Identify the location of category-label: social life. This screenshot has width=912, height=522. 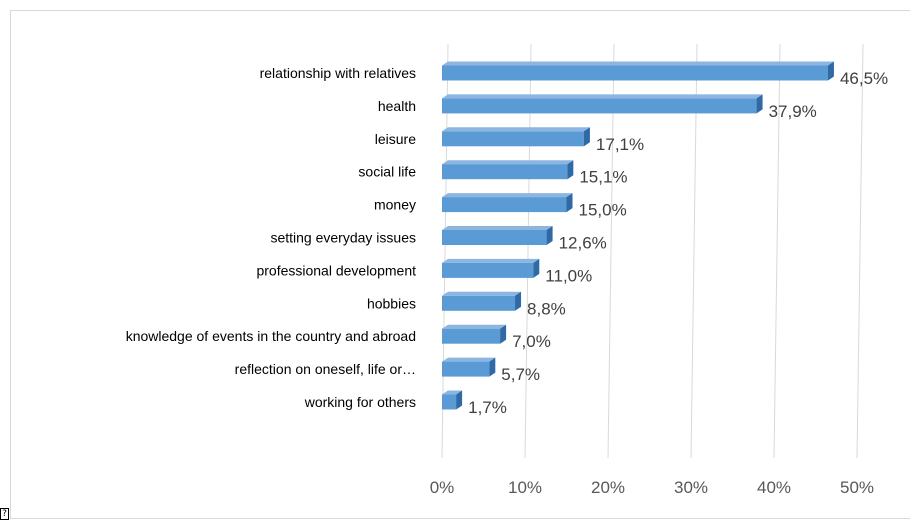
(387, 172).